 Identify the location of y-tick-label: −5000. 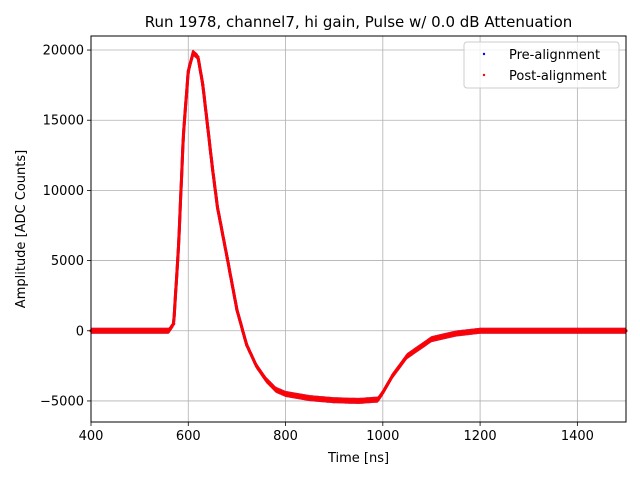
(62, 401).